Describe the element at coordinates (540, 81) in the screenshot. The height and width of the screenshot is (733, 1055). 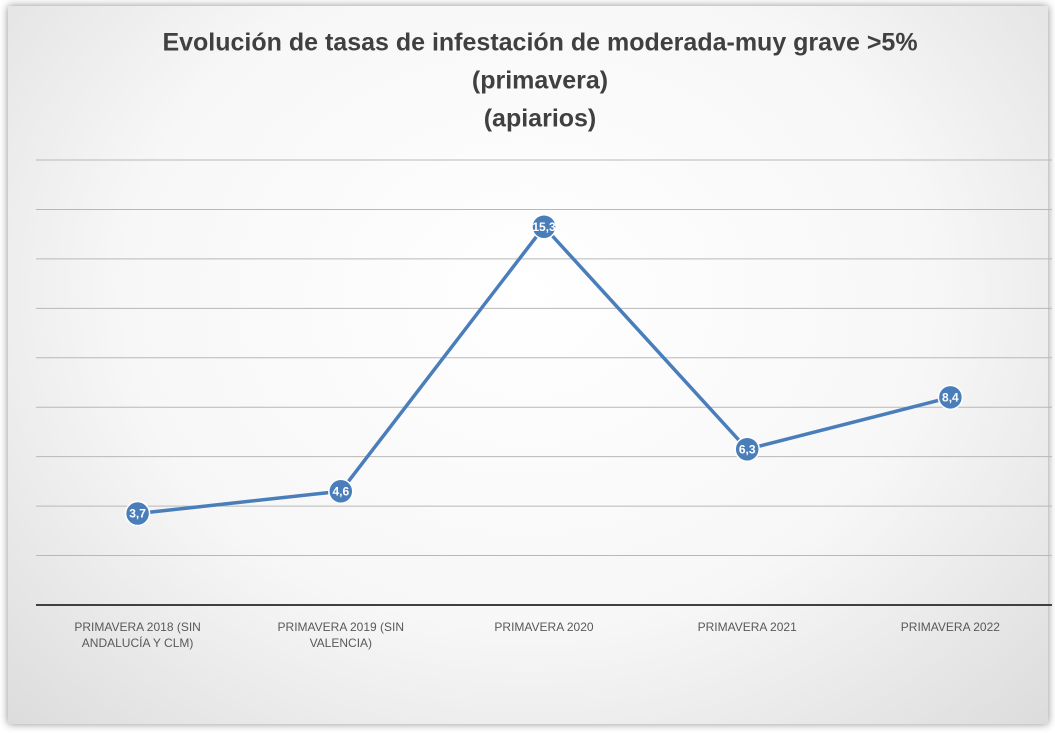
I see `chart-title: (primavera)` at that location.